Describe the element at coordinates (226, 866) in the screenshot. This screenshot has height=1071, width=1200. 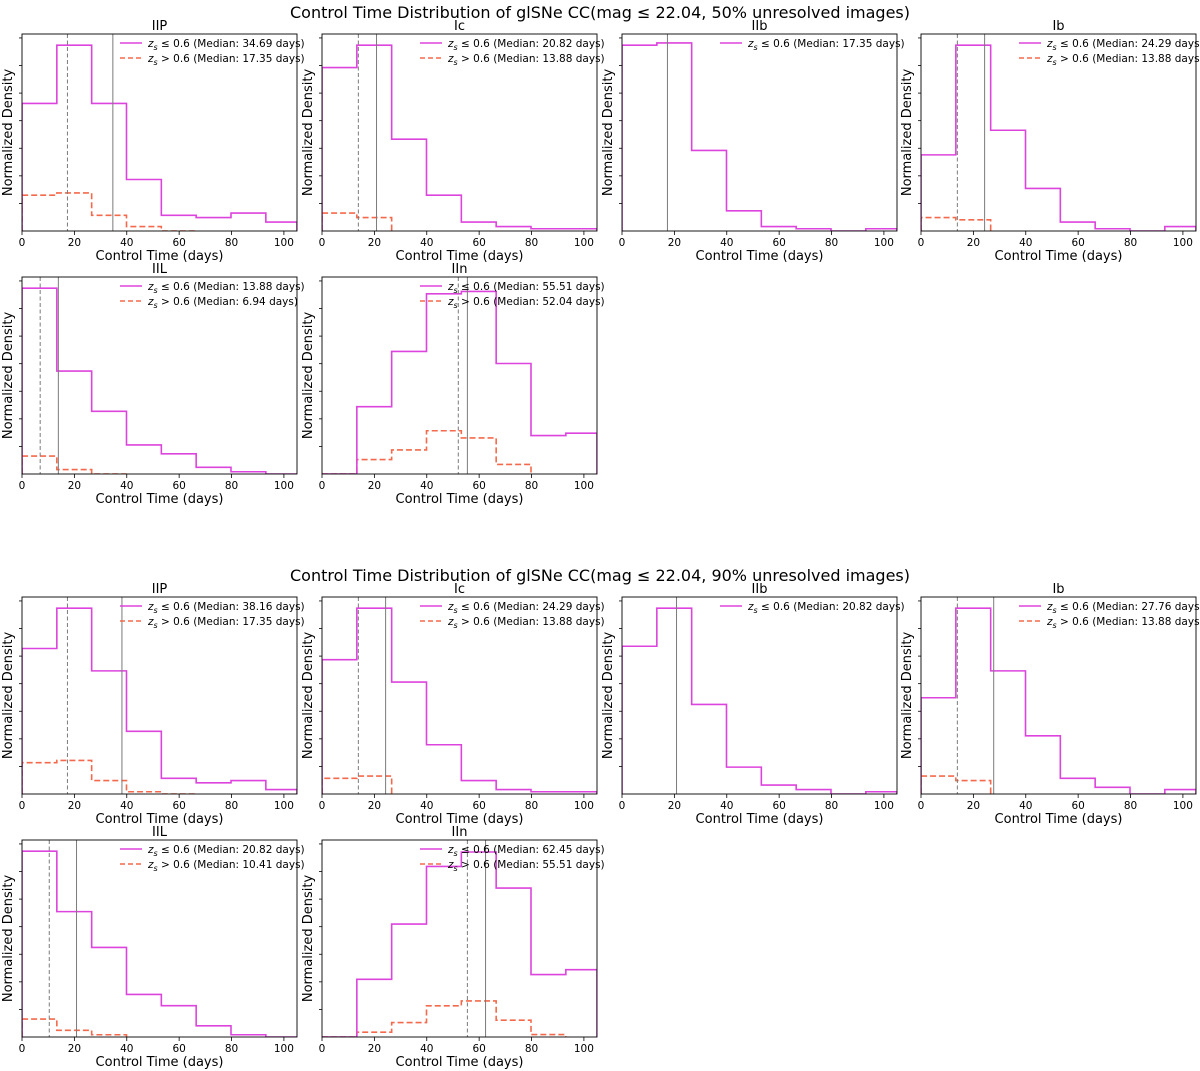
I see `legend-label: zs > 0.6 (Median: 10.41 days)` at that location.